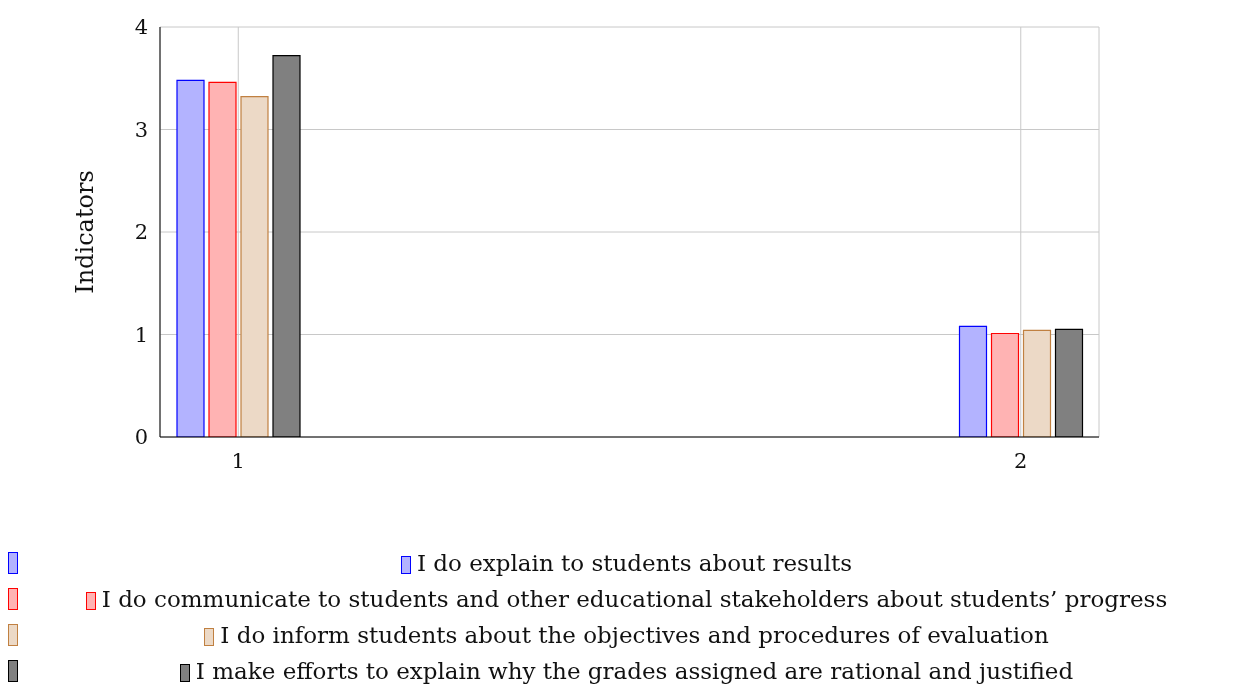 This screenshot has height=689, width=1237. What do you see at coordinates (634, 671) in the screenshot?
I see `legend-label: I make efforts to explain why the grades assigned are rational and justified` at bounding box center [634, 671].